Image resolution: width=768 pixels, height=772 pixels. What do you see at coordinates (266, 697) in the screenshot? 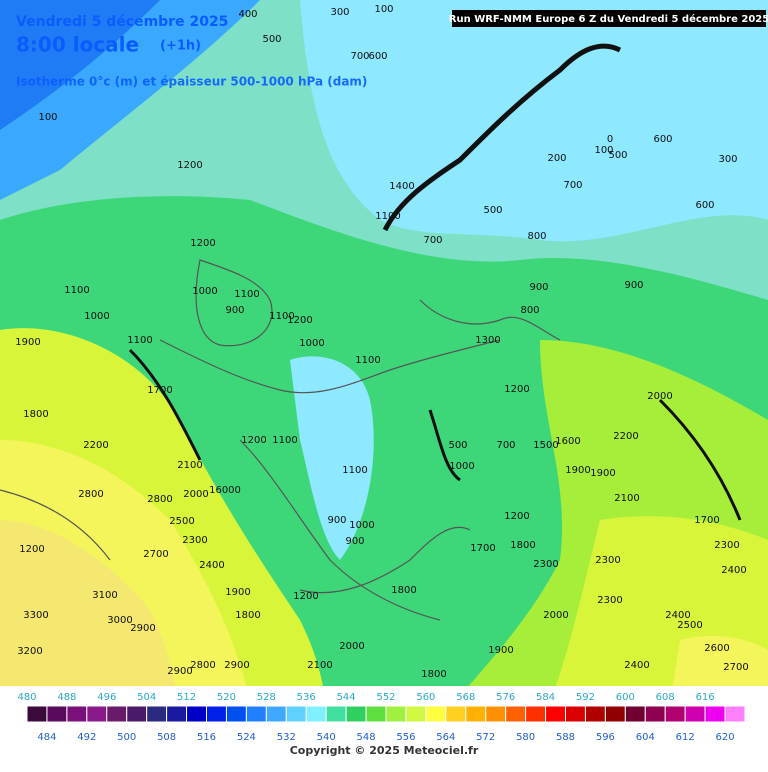
I see `colorbar-label: 528` at bounding box center [266, 697].